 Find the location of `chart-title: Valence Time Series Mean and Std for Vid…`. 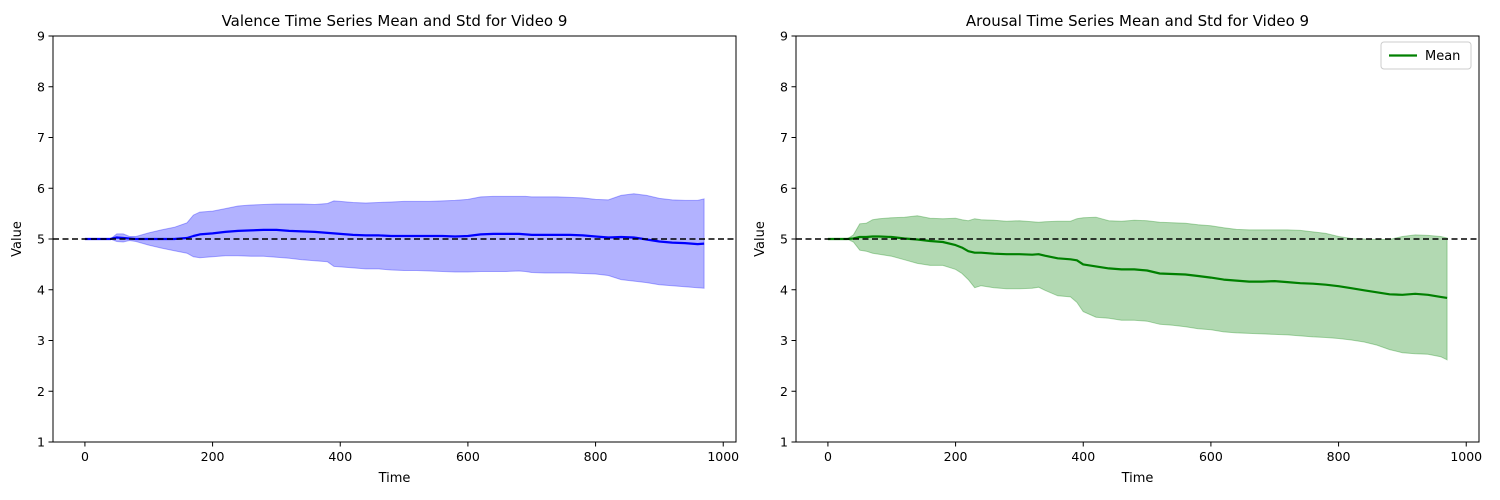

chart-title: Valence Time Series Mean and Std for Vid… is located at coordinates (395, 21).